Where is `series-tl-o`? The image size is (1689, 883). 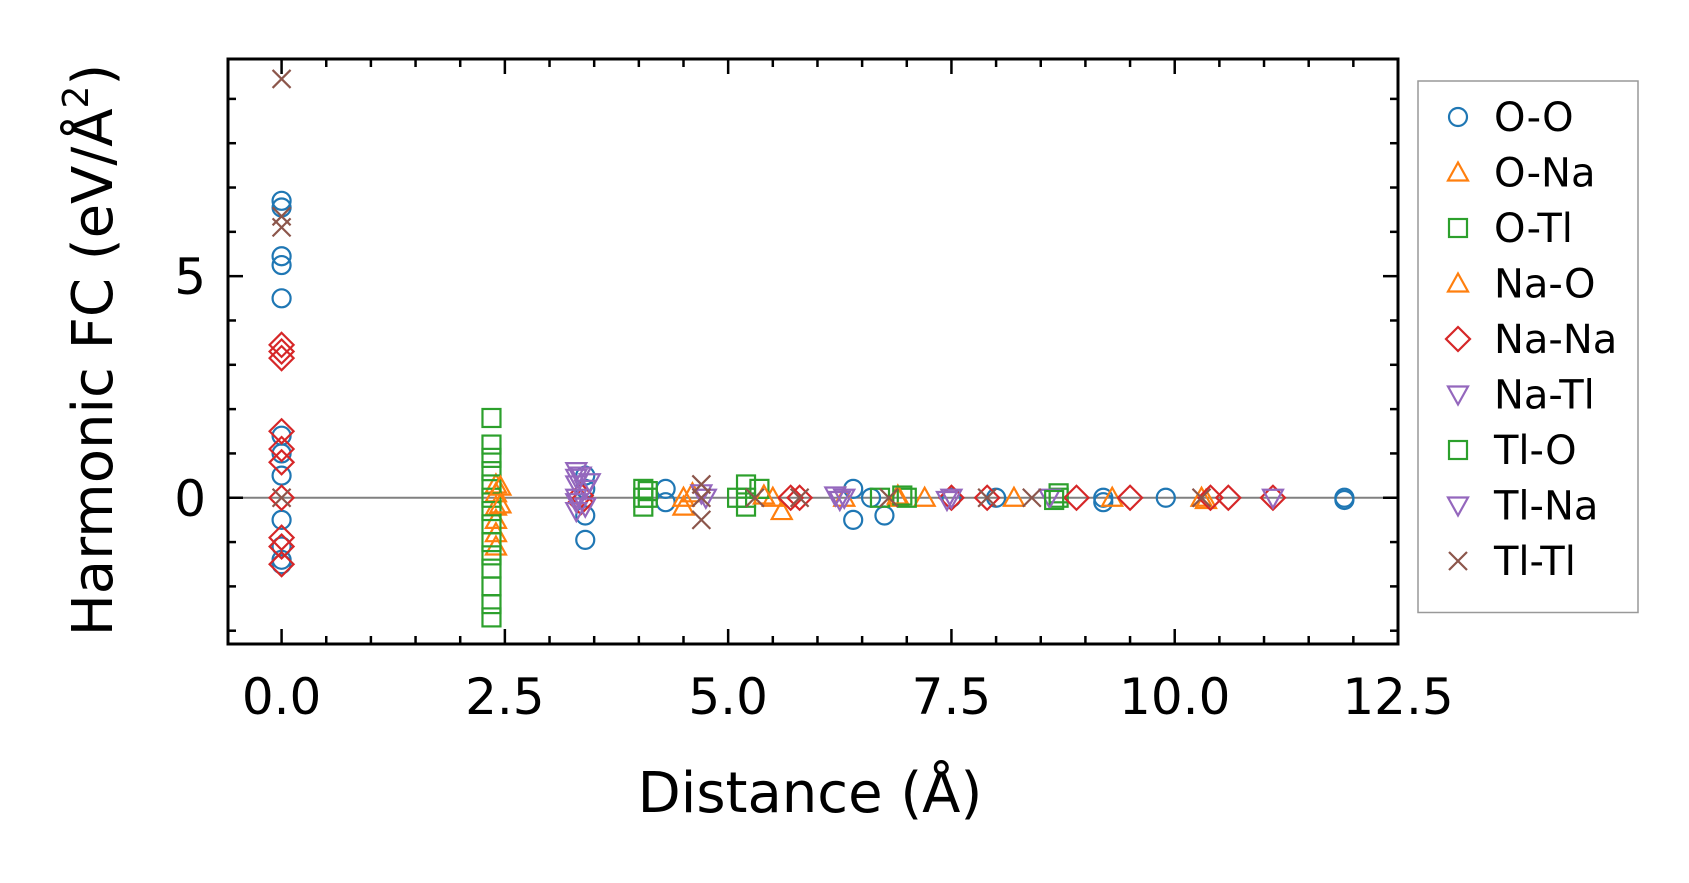
series-tl-o is located at coordinates (851, 496).